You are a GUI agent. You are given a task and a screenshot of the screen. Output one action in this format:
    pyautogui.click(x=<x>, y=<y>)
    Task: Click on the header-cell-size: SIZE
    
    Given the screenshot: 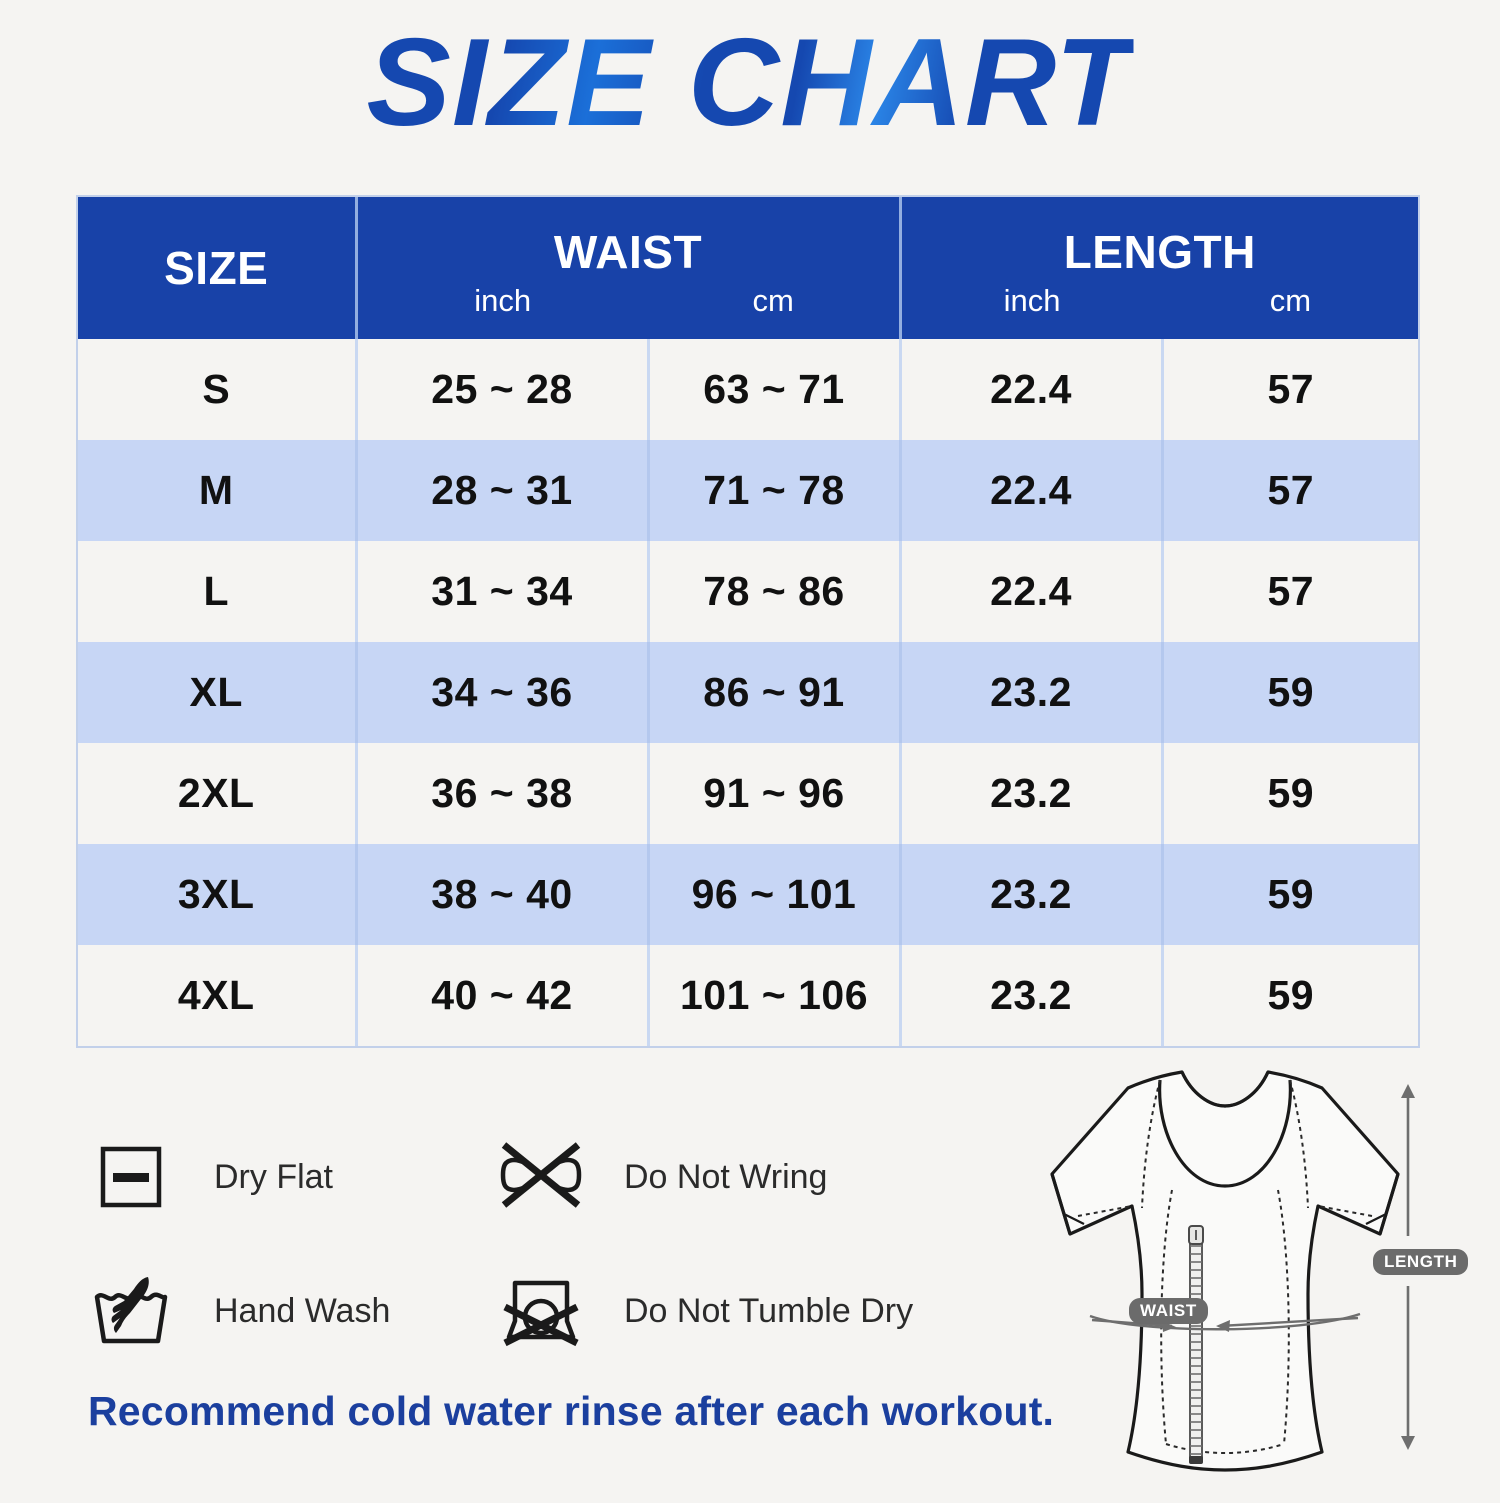 What is the action you would take?
    pyautogui.click(x=217, y=268)
    